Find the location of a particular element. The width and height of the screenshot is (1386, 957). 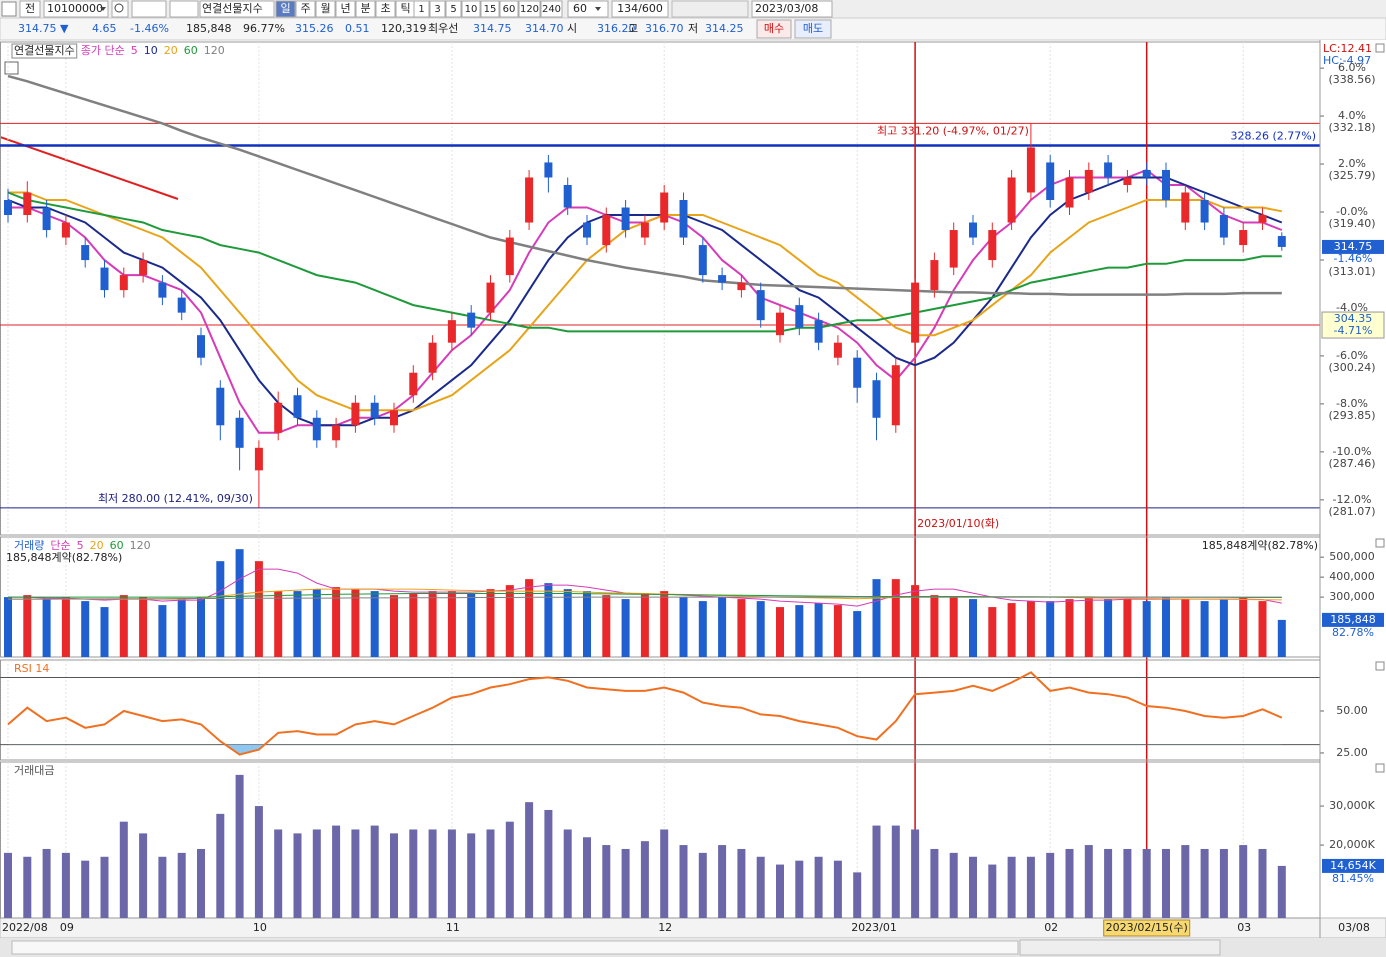

buy-button is located at coordinates (774, 29).